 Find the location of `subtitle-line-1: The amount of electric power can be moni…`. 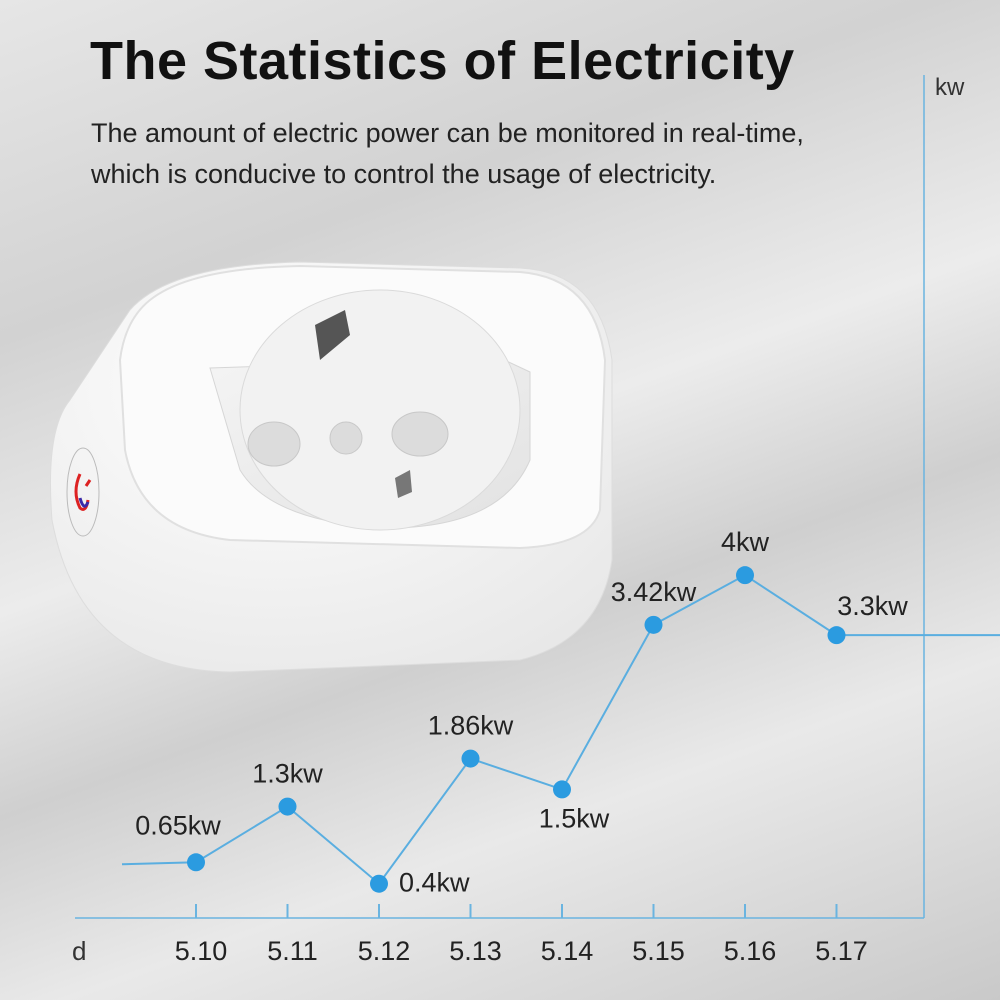

subtitle-line-1: The amount of electric power can be moni… is located at coordinates (447, 133).